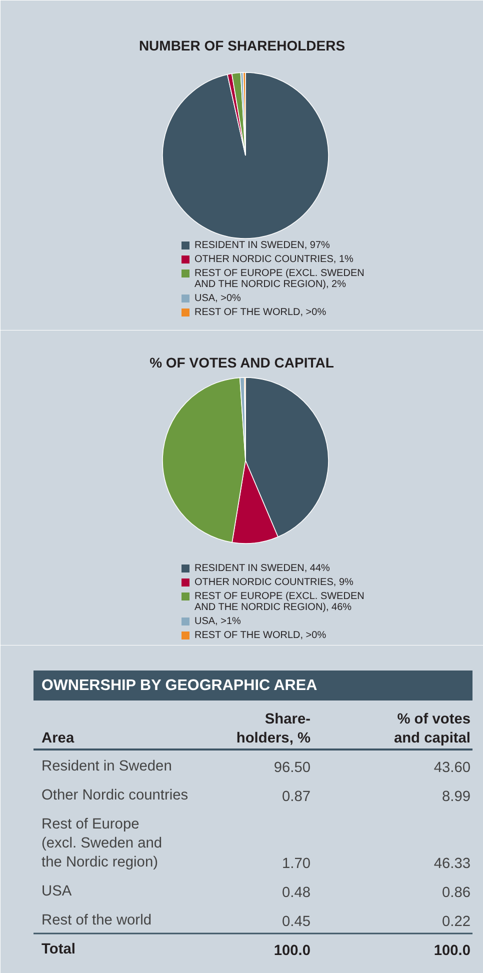  What do you see at coordinates (456, 797) in the screenshot?
I see `data-label: 8.99` at bounding box center [456, 797].